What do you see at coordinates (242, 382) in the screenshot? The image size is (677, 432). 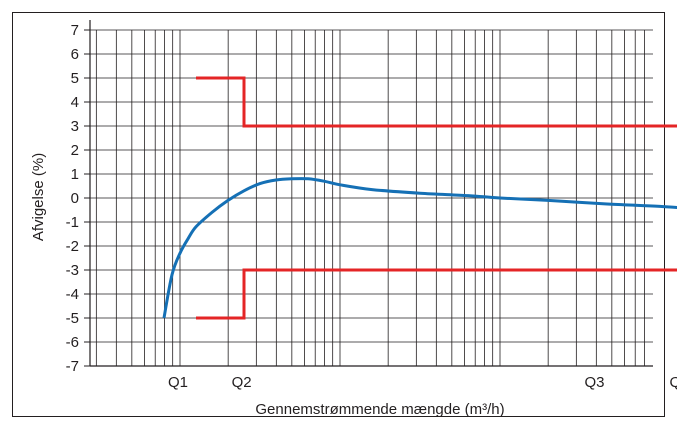 I see `x-tick-label-q2: Q2` at bounding box center [242, 382].